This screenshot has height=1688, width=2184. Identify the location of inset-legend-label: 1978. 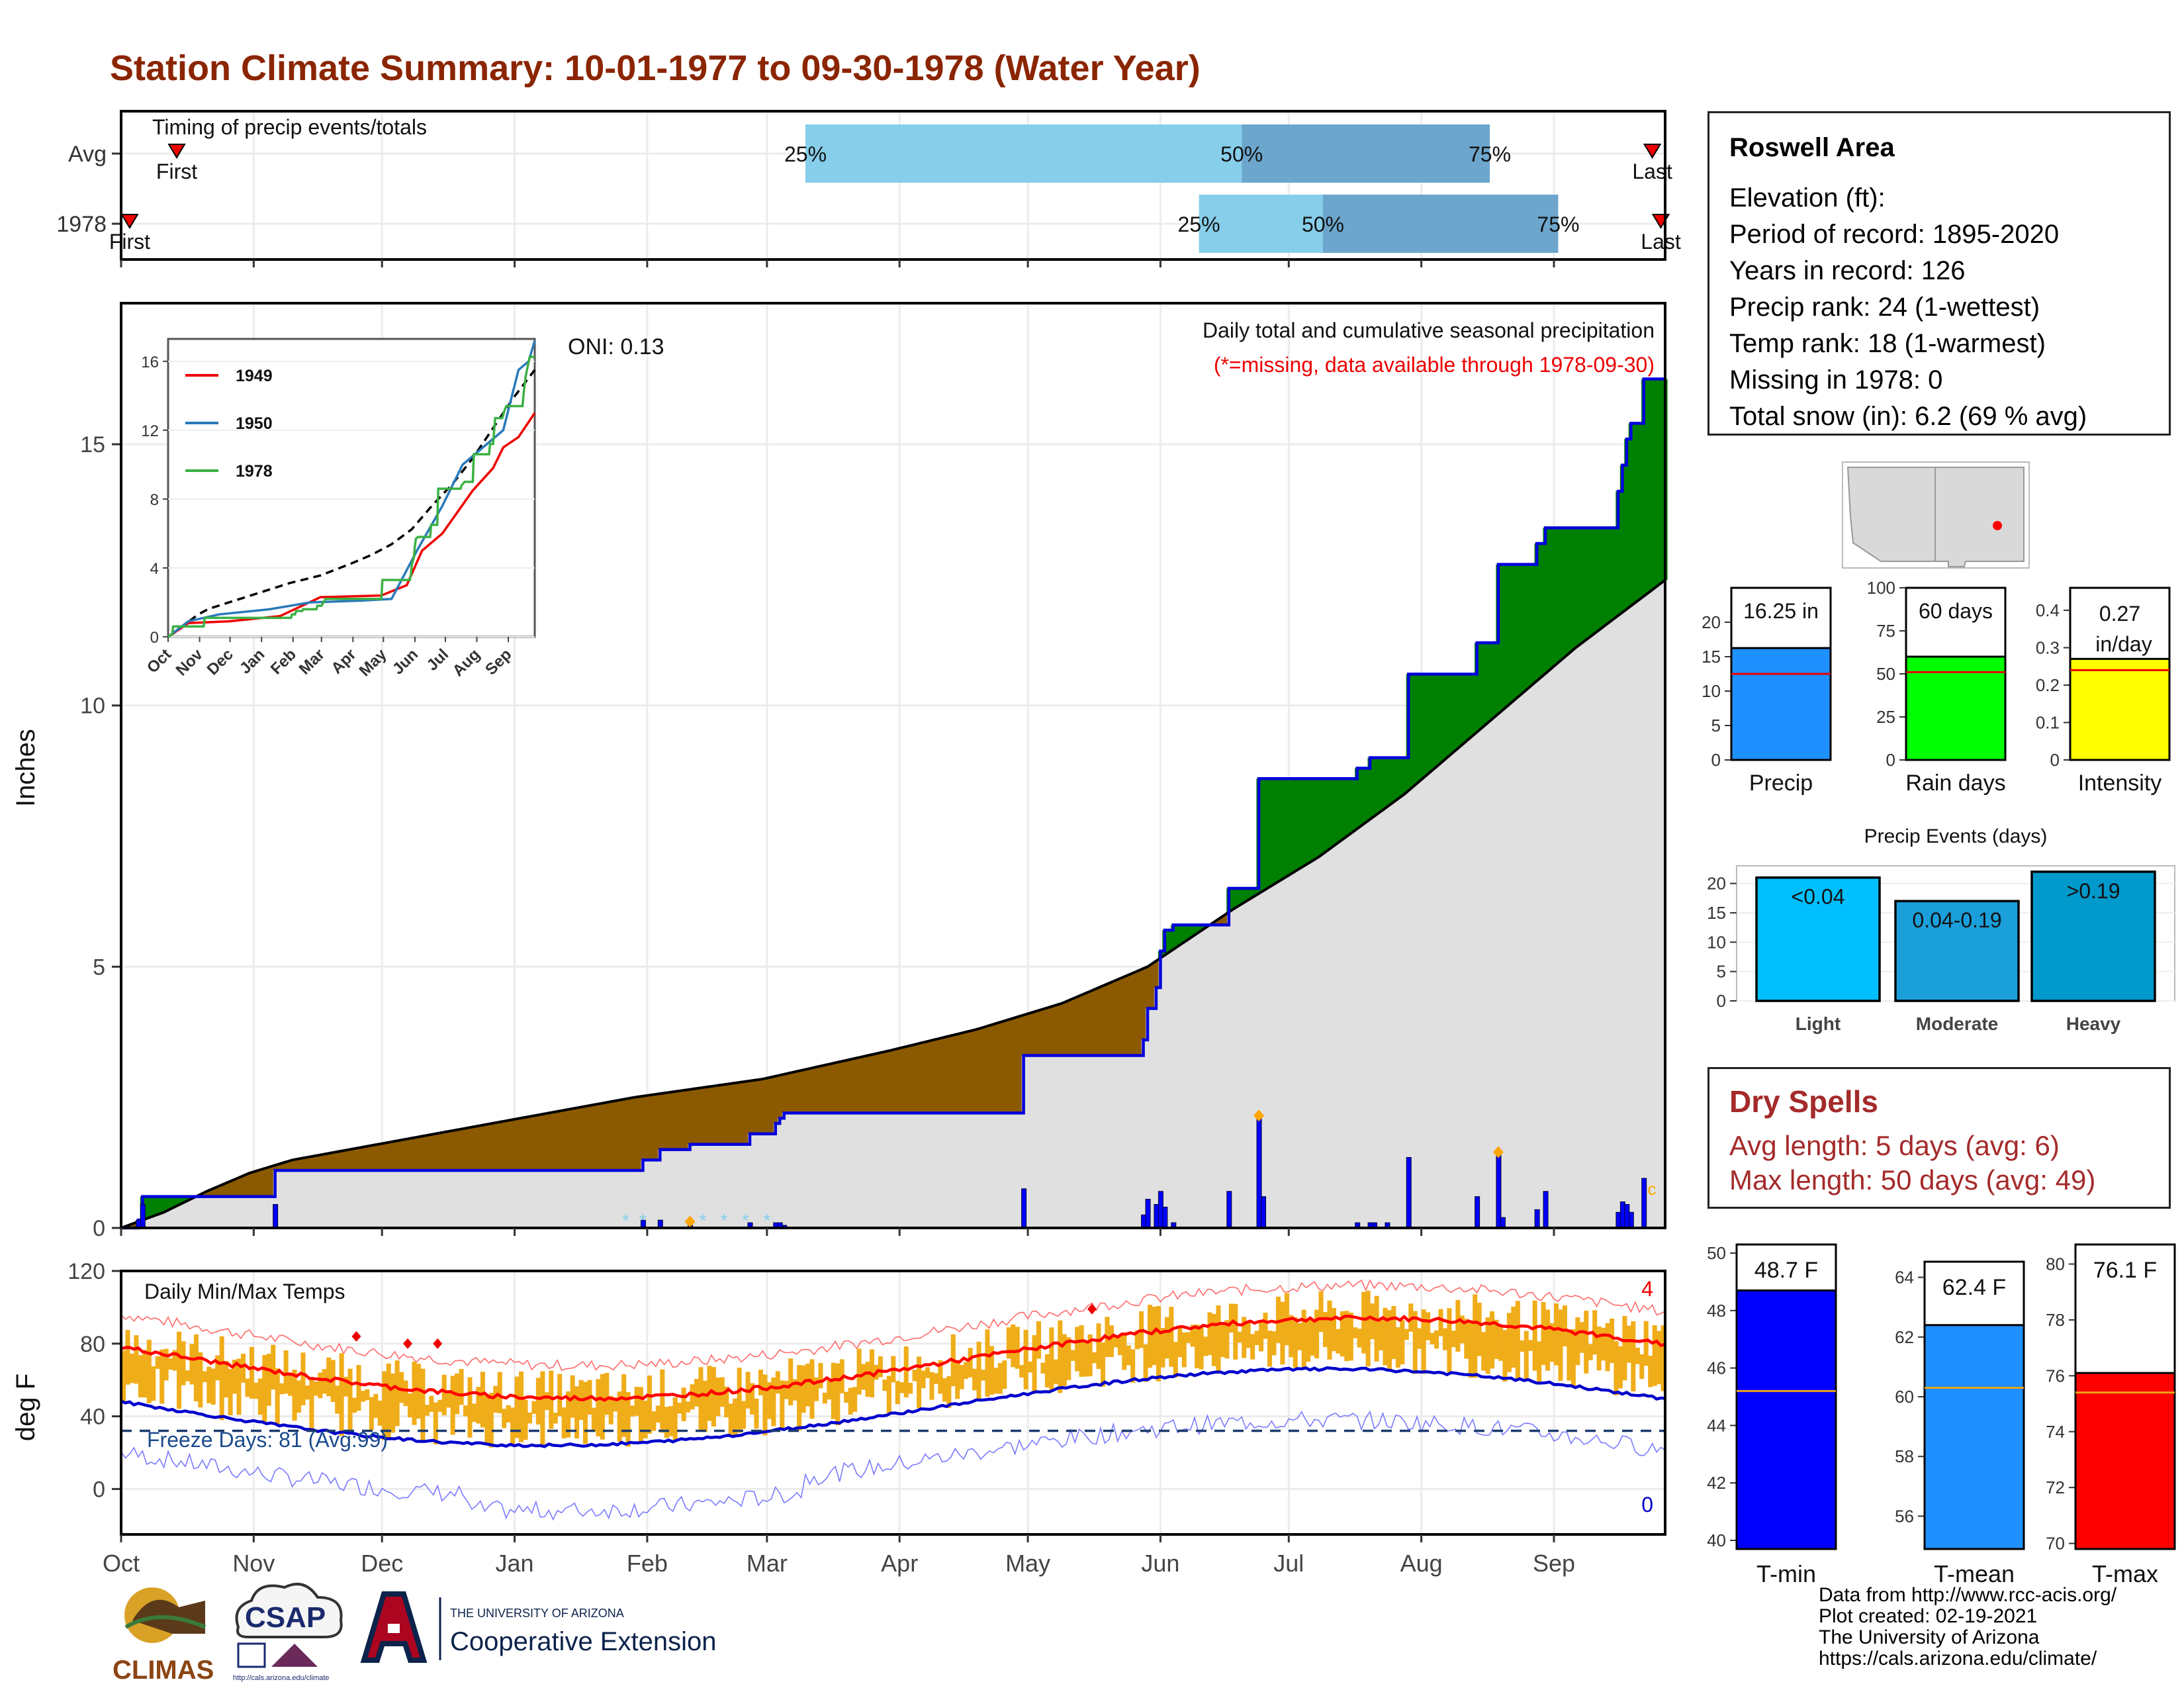
(255, 471).